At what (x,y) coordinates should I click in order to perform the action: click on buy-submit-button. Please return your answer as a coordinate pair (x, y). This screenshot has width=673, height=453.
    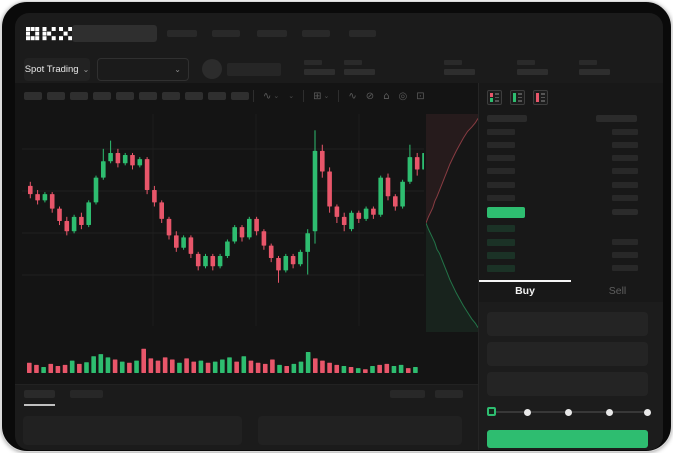
    Looking at the image, I should click on (567, 439).